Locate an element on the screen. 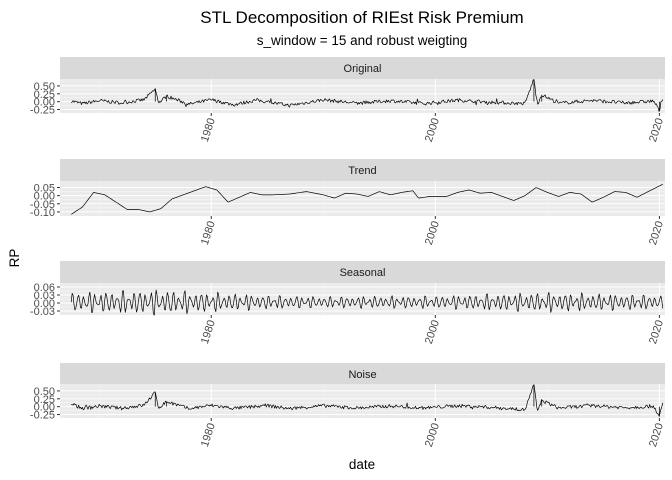  y-tick-label: -0.03 is located at coordinates (42, 312).